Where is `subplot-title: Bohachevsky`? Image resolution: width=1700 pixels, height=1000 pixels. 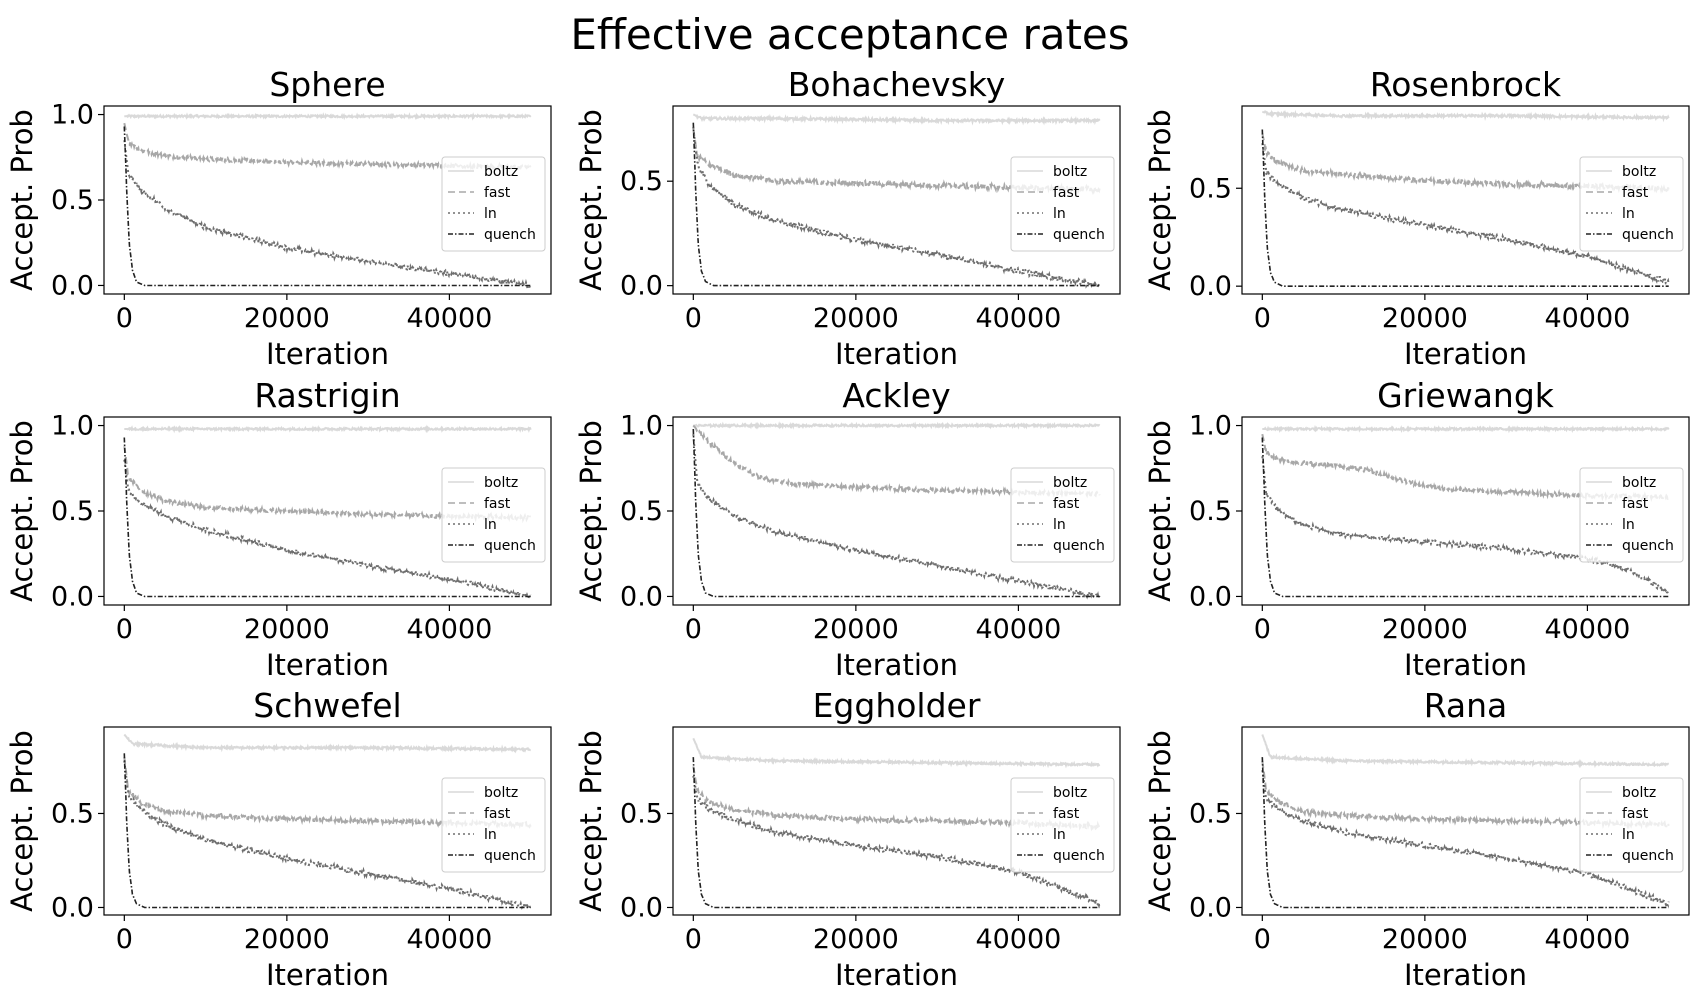 subplot-title: Bohachevsky is located at coordinates (897, 84).